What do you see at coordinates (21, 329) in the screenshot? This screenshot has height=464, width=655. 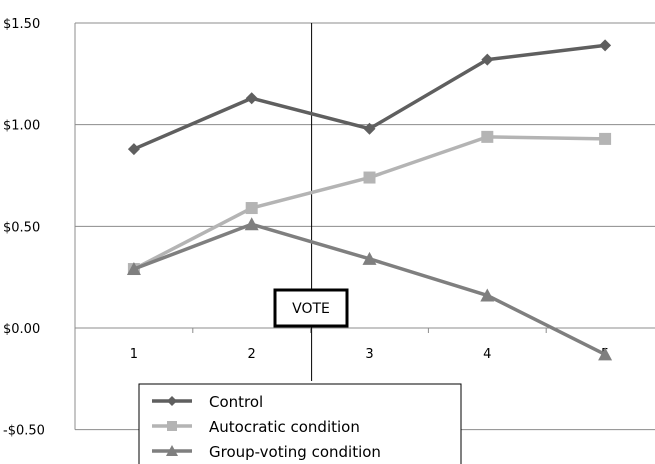 I see `y-tick-label: $0.00` at bounding box center [21, 329].